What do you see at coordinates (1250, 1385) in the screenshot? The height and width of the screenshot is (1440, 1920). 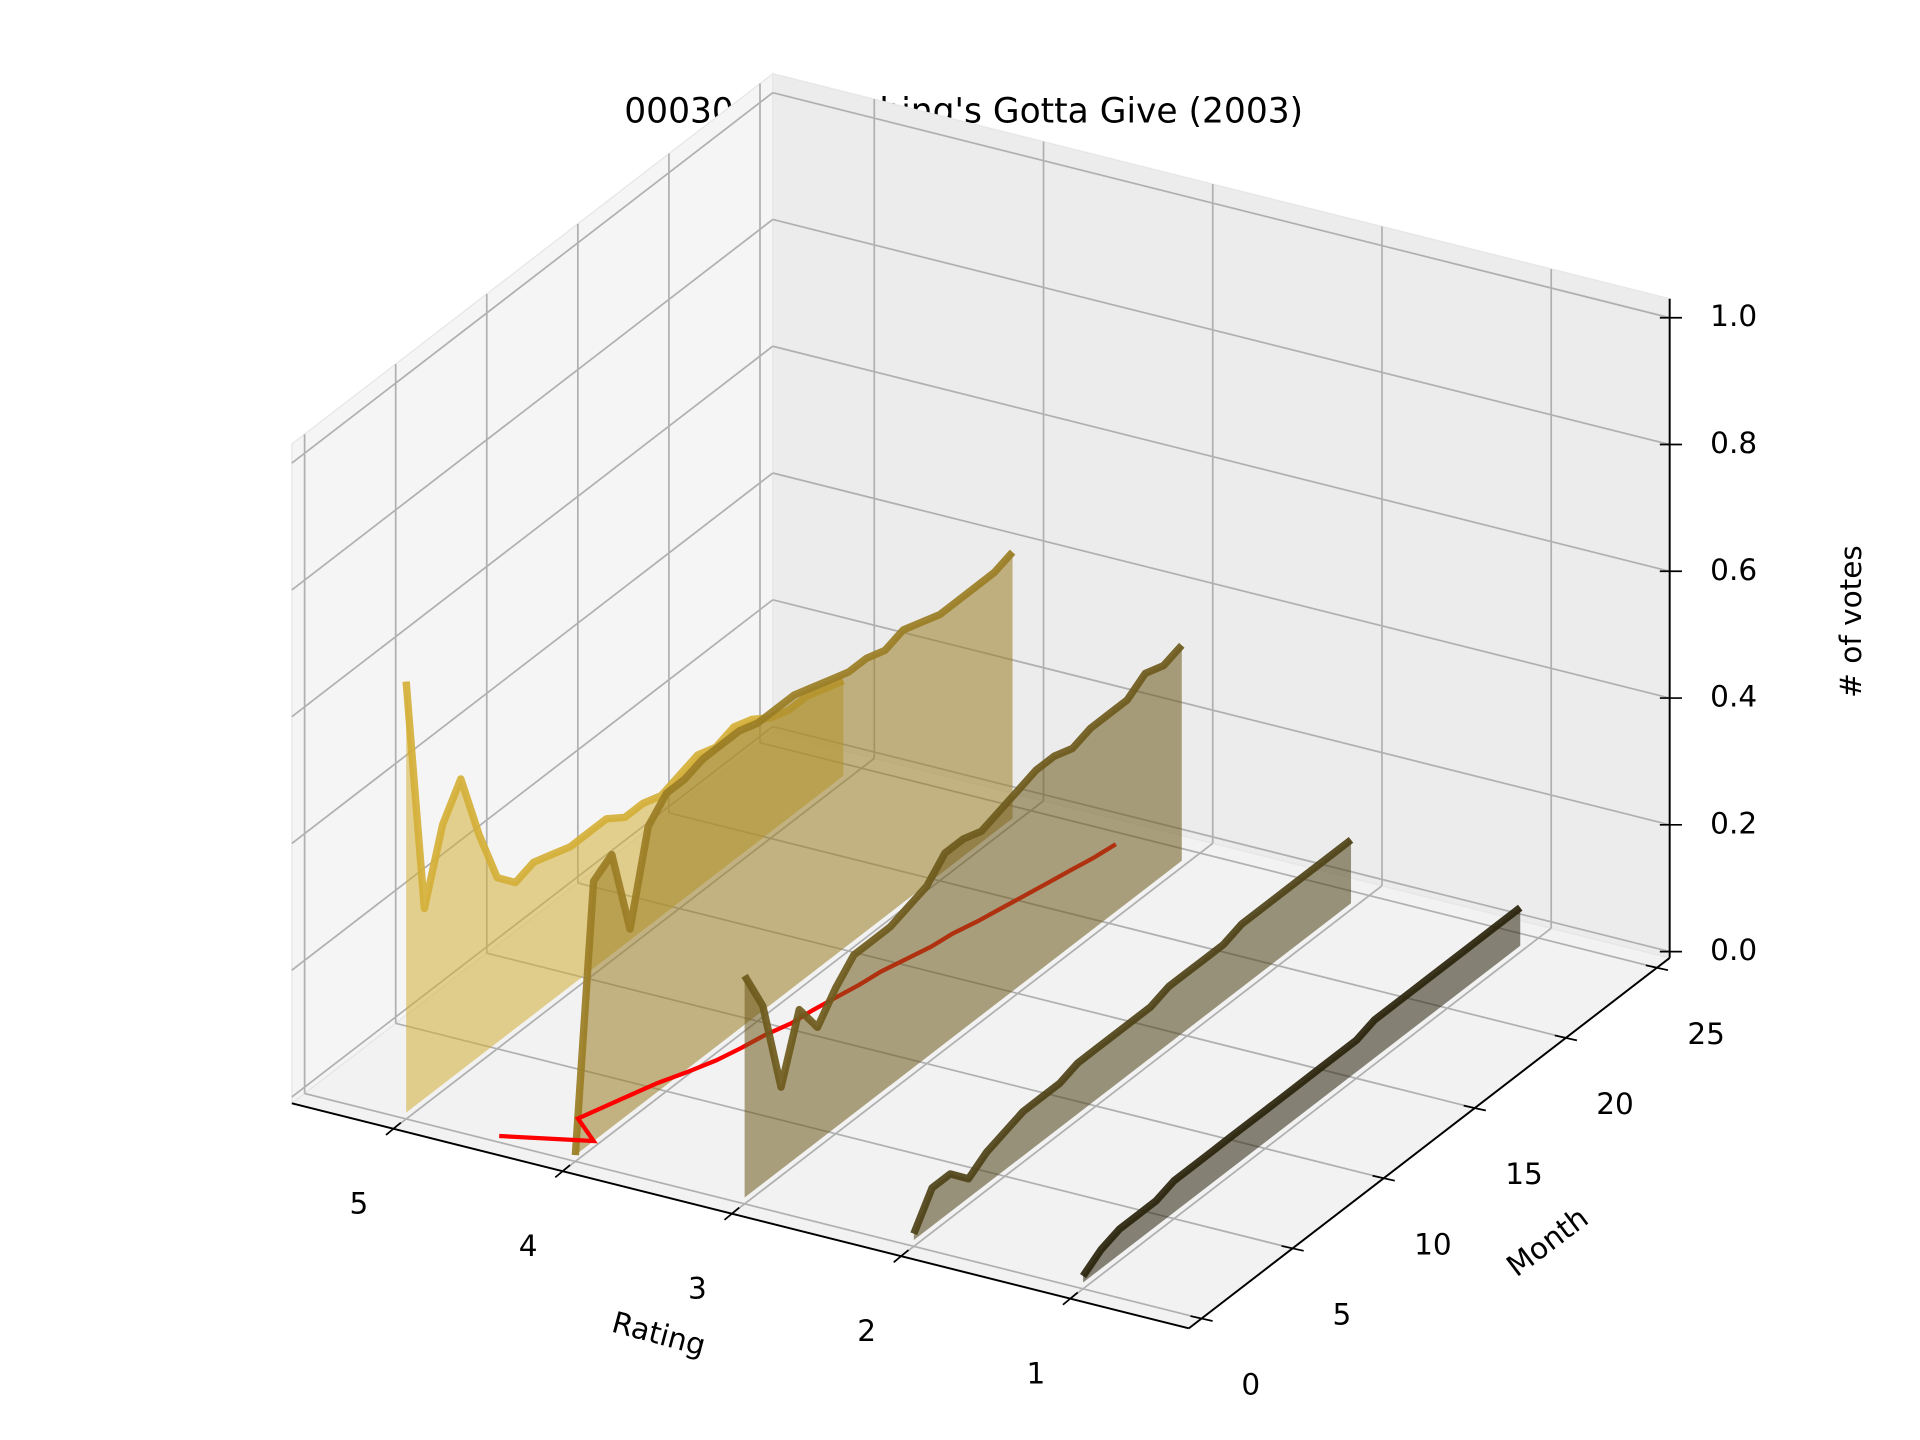 I see `y-tick-label: 0` at bounding box center [1250, 1385].